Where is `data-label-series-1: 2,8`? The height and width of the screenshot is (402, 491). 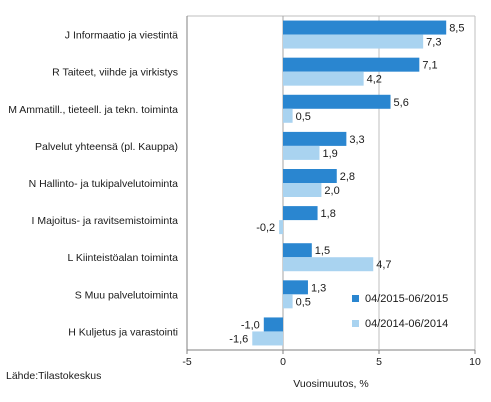 data-label-series-1: 2,8 is located at coordinates (347, 177).